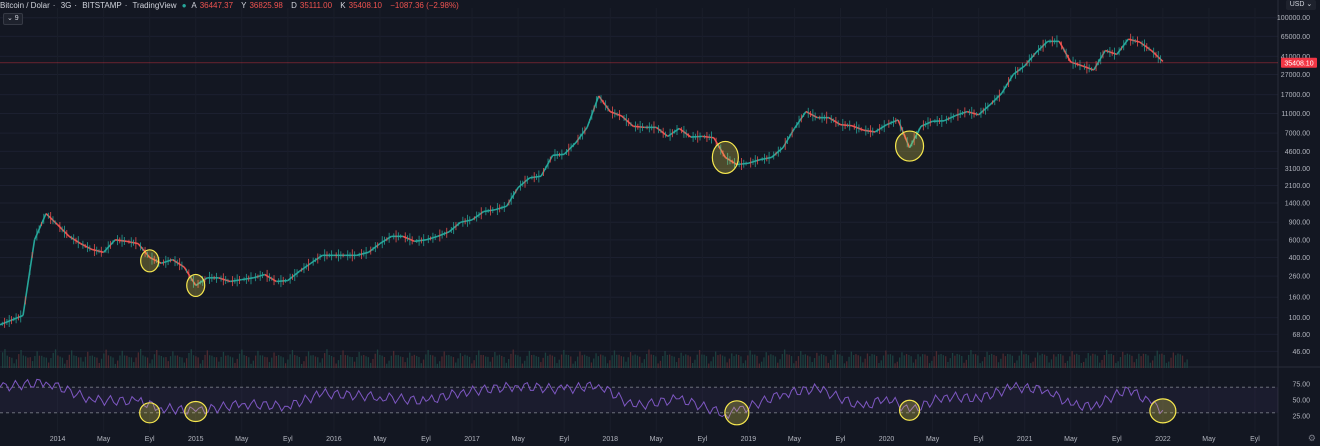  I want to click on currency-selector: USD ⌄, so click(1301, 5).